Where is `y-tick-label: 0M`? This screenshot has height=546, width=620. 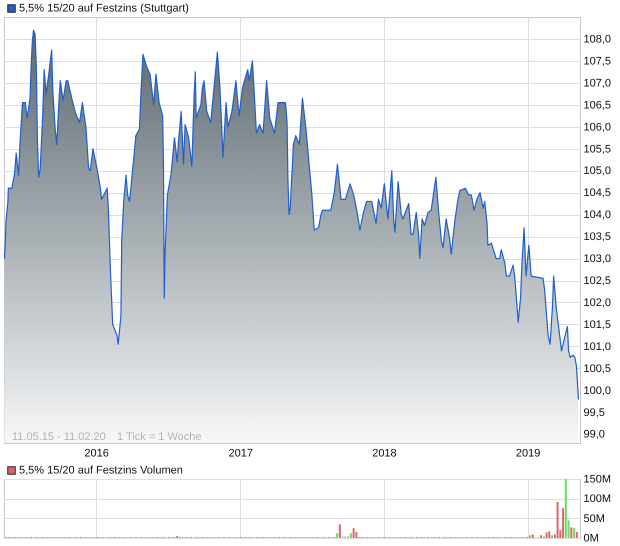 y-tick-label: 0M is located at coordinates (591, 538).